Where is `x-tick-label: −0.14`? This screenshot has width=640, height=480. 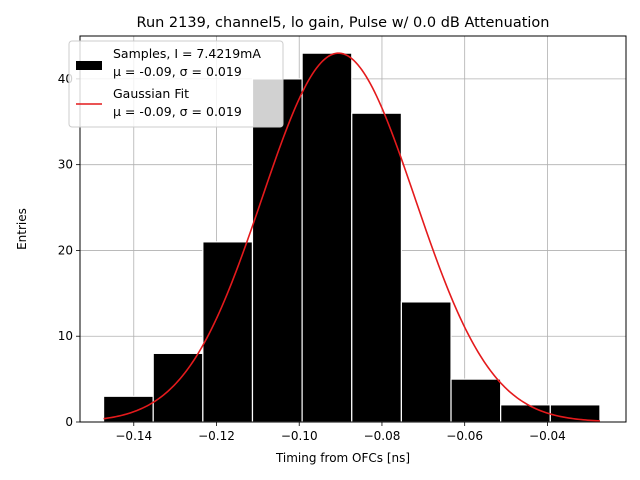
x-tick-label: −0.14 is located at coordinates (133, 436).